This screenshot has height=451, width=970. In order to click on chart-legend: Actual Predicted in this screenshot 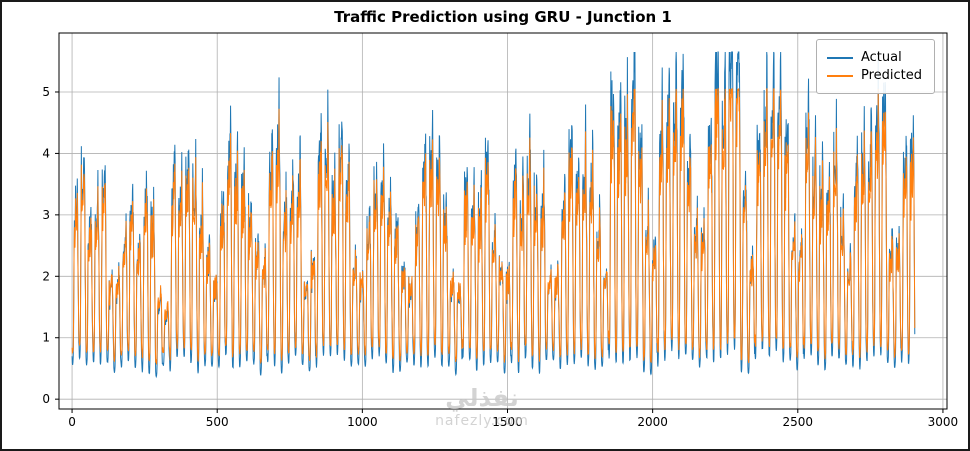, I will do `click(875, 66)`.